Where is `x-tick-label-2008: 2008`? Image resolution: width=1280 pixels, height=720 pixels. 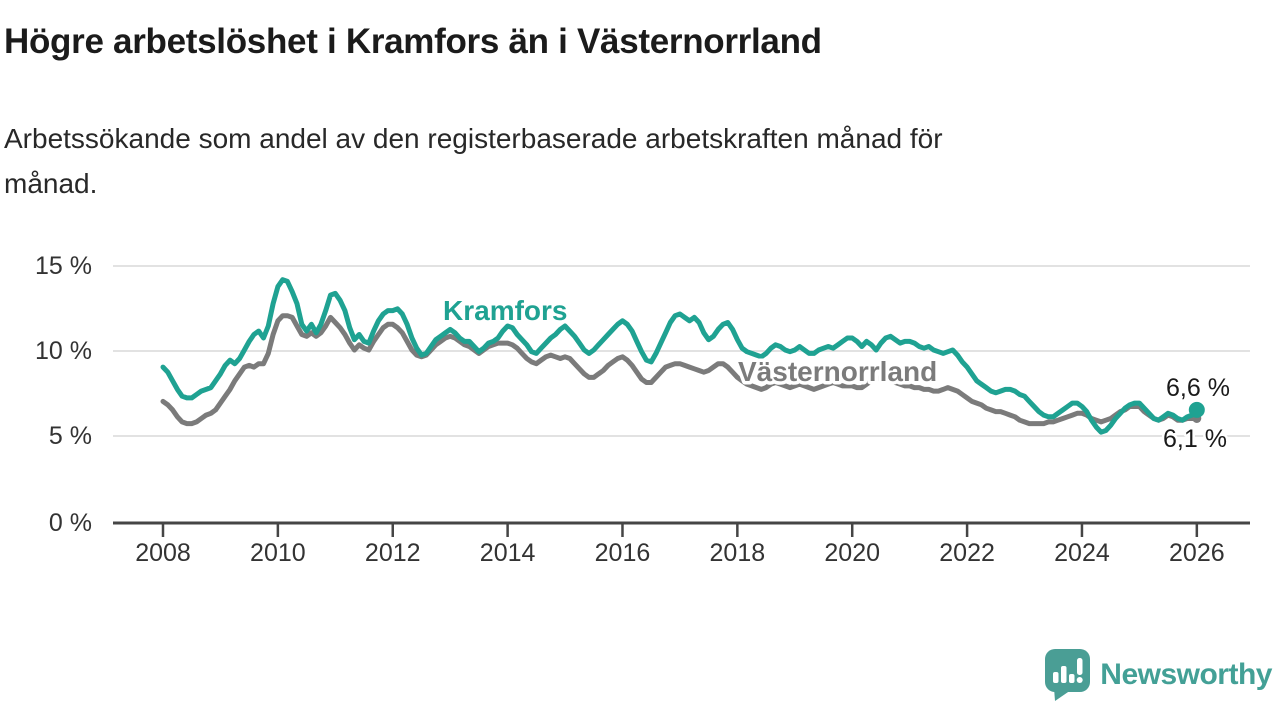
x-tick-label-2008: 2008 is located at coordinates (163, 553).